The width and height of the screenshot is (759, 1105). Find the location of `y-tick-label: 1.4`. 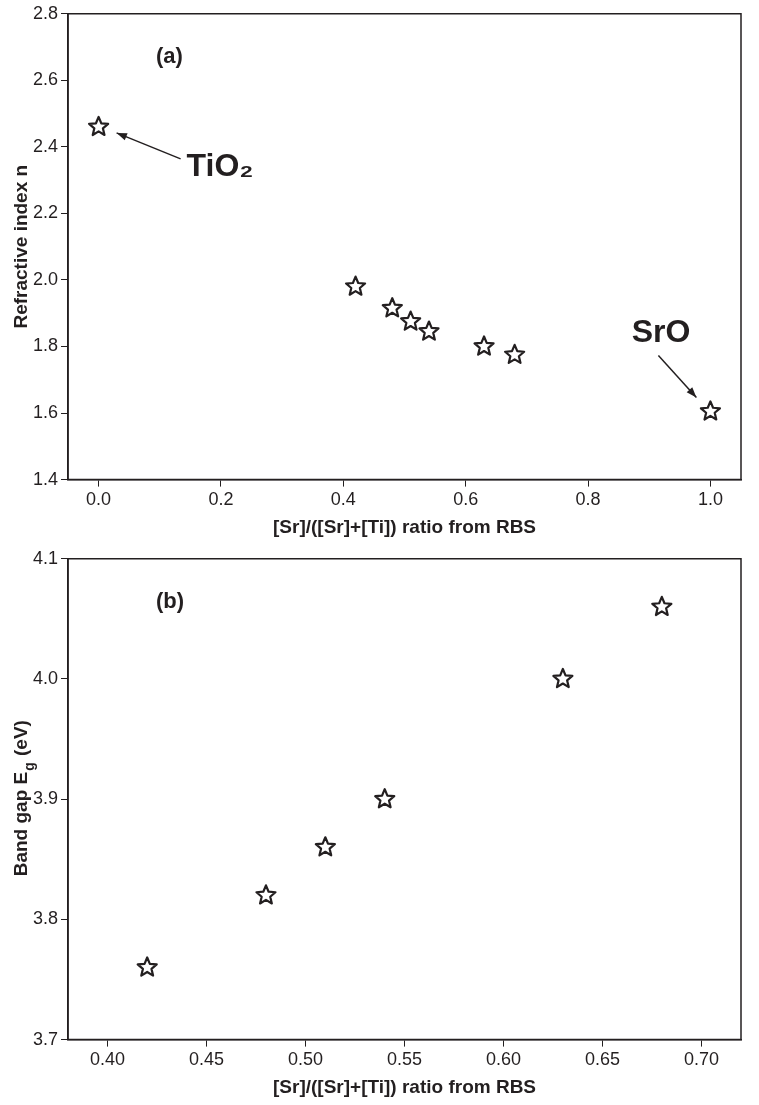

y-tick-label: 1.4 is located at coordinates (45, 478).